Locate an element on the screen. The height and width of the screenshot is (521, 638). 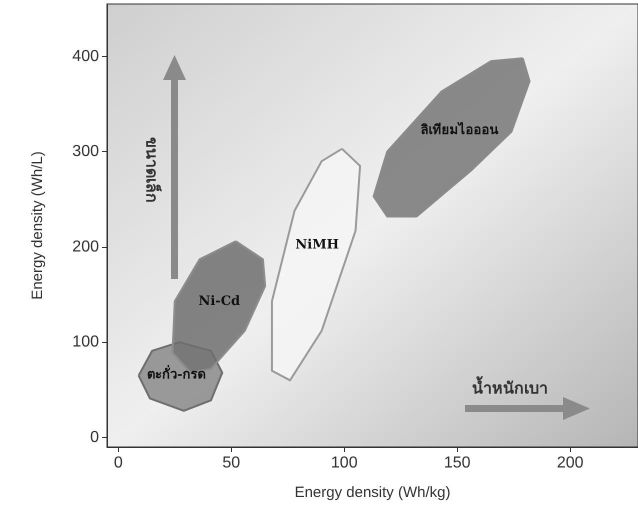
annotation: น้ำหนักเบา is located at coordinates (510, 387).